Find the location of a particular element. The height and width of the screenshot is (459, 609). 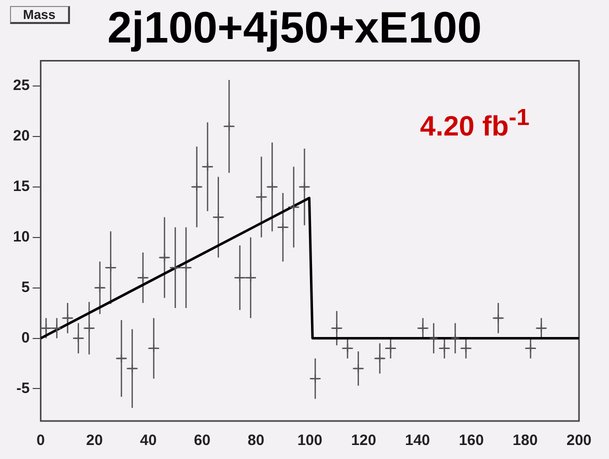

text: Mass is located at coordinates (40, 15).